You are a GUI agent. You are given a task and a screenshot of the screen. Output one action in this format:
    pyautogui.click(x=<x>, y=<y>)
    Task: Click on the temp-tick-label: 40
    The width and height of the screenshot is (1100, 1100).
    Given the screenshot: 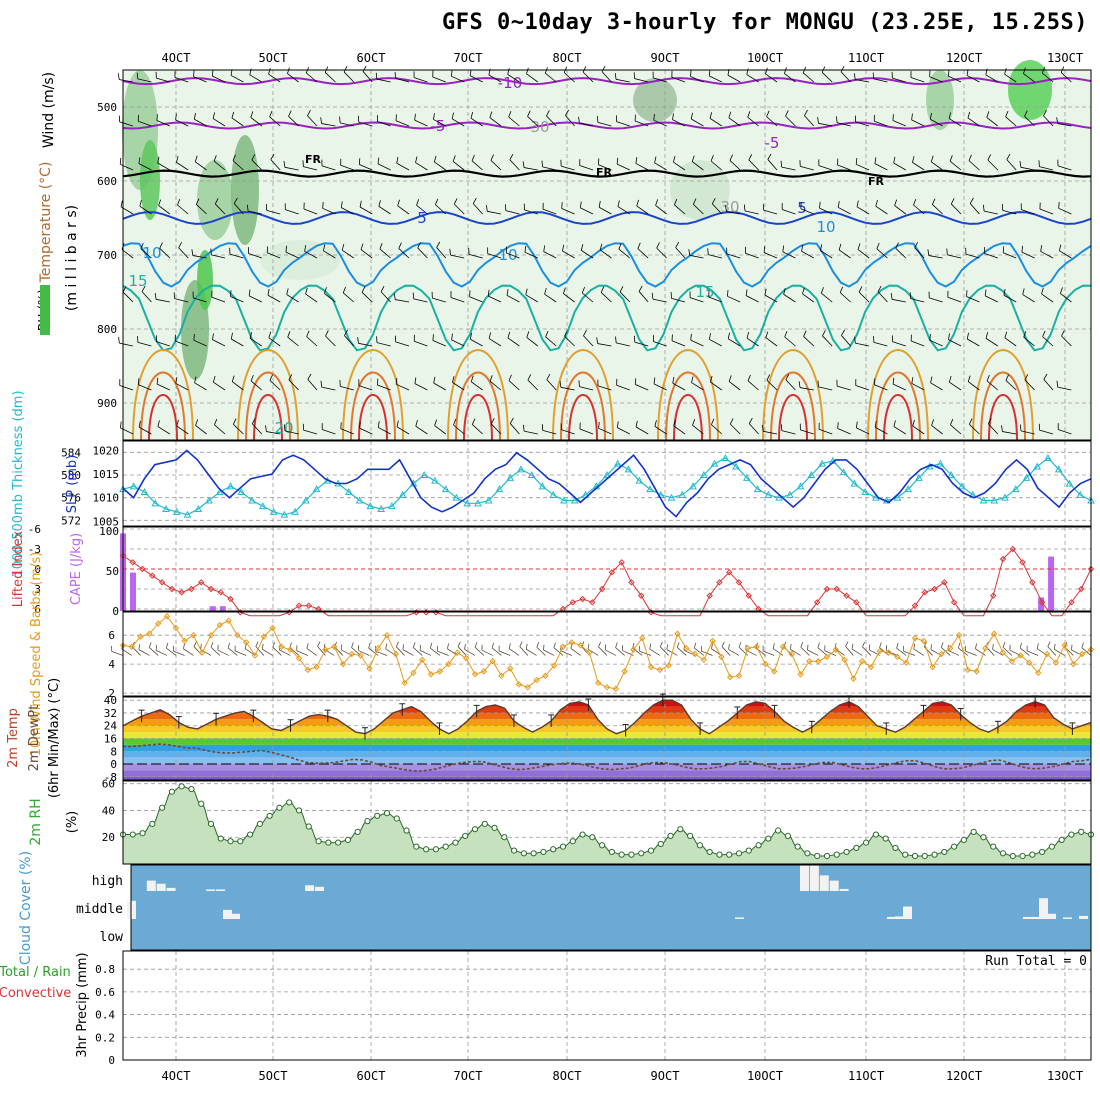 What is the action you would take?
    pyautogui.click(x=110, y=700)
    